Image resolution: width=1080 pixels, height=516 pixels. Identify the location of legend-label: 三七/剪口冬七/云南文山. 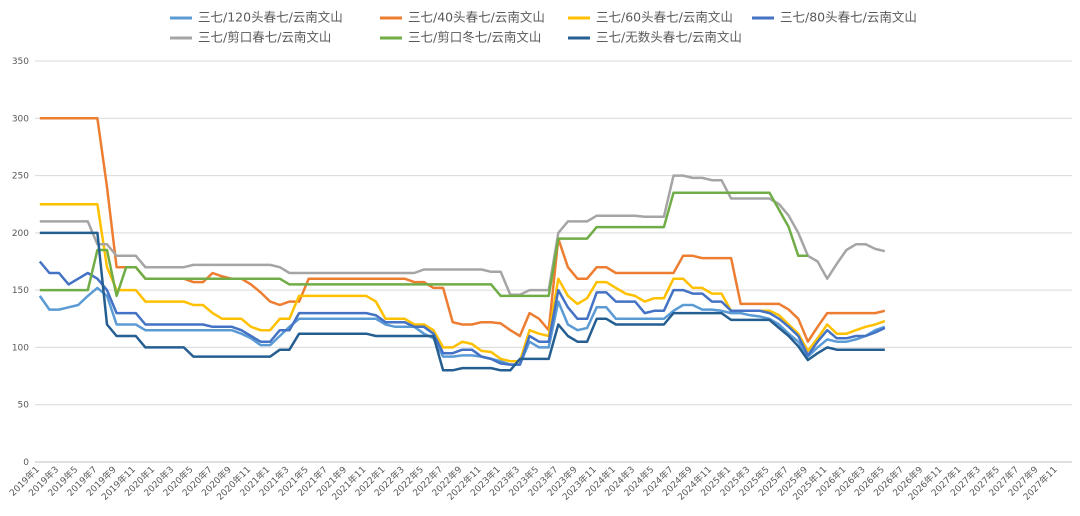
(474, 37).